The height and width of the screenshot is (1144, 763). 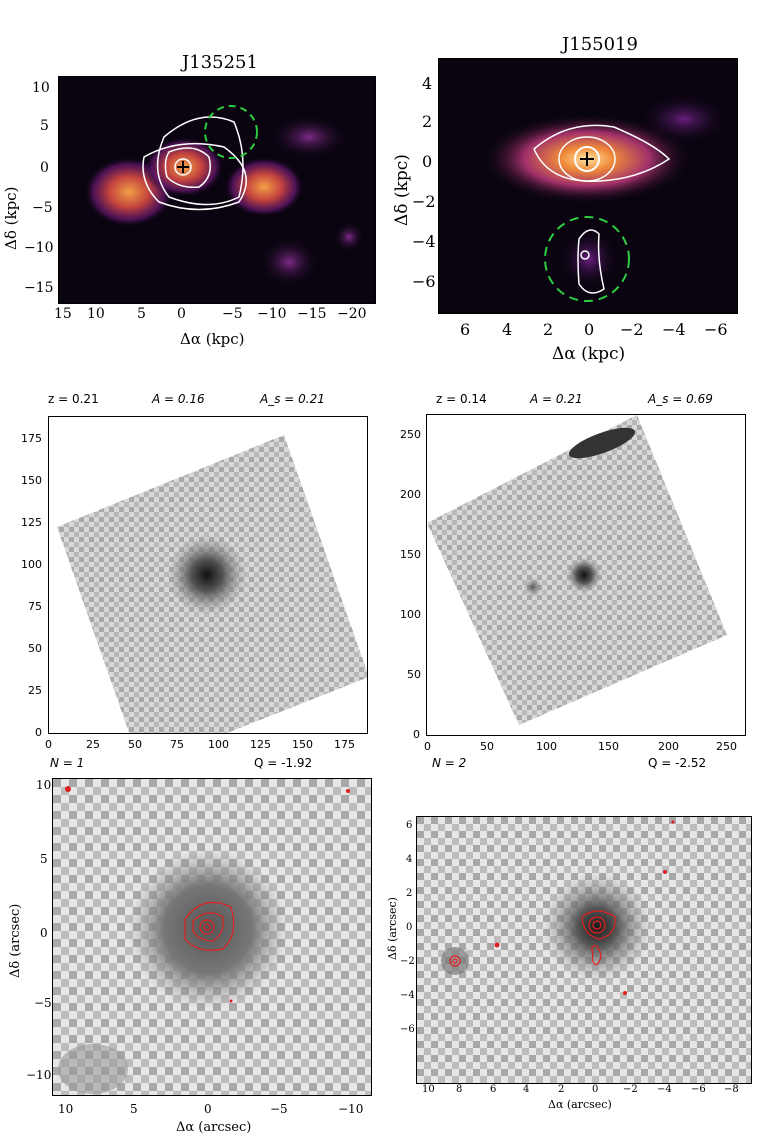 What do you see at coordinates (177, 744) in the screenshot?
I see `x-tick: 75` at bounding box center [177, 744].